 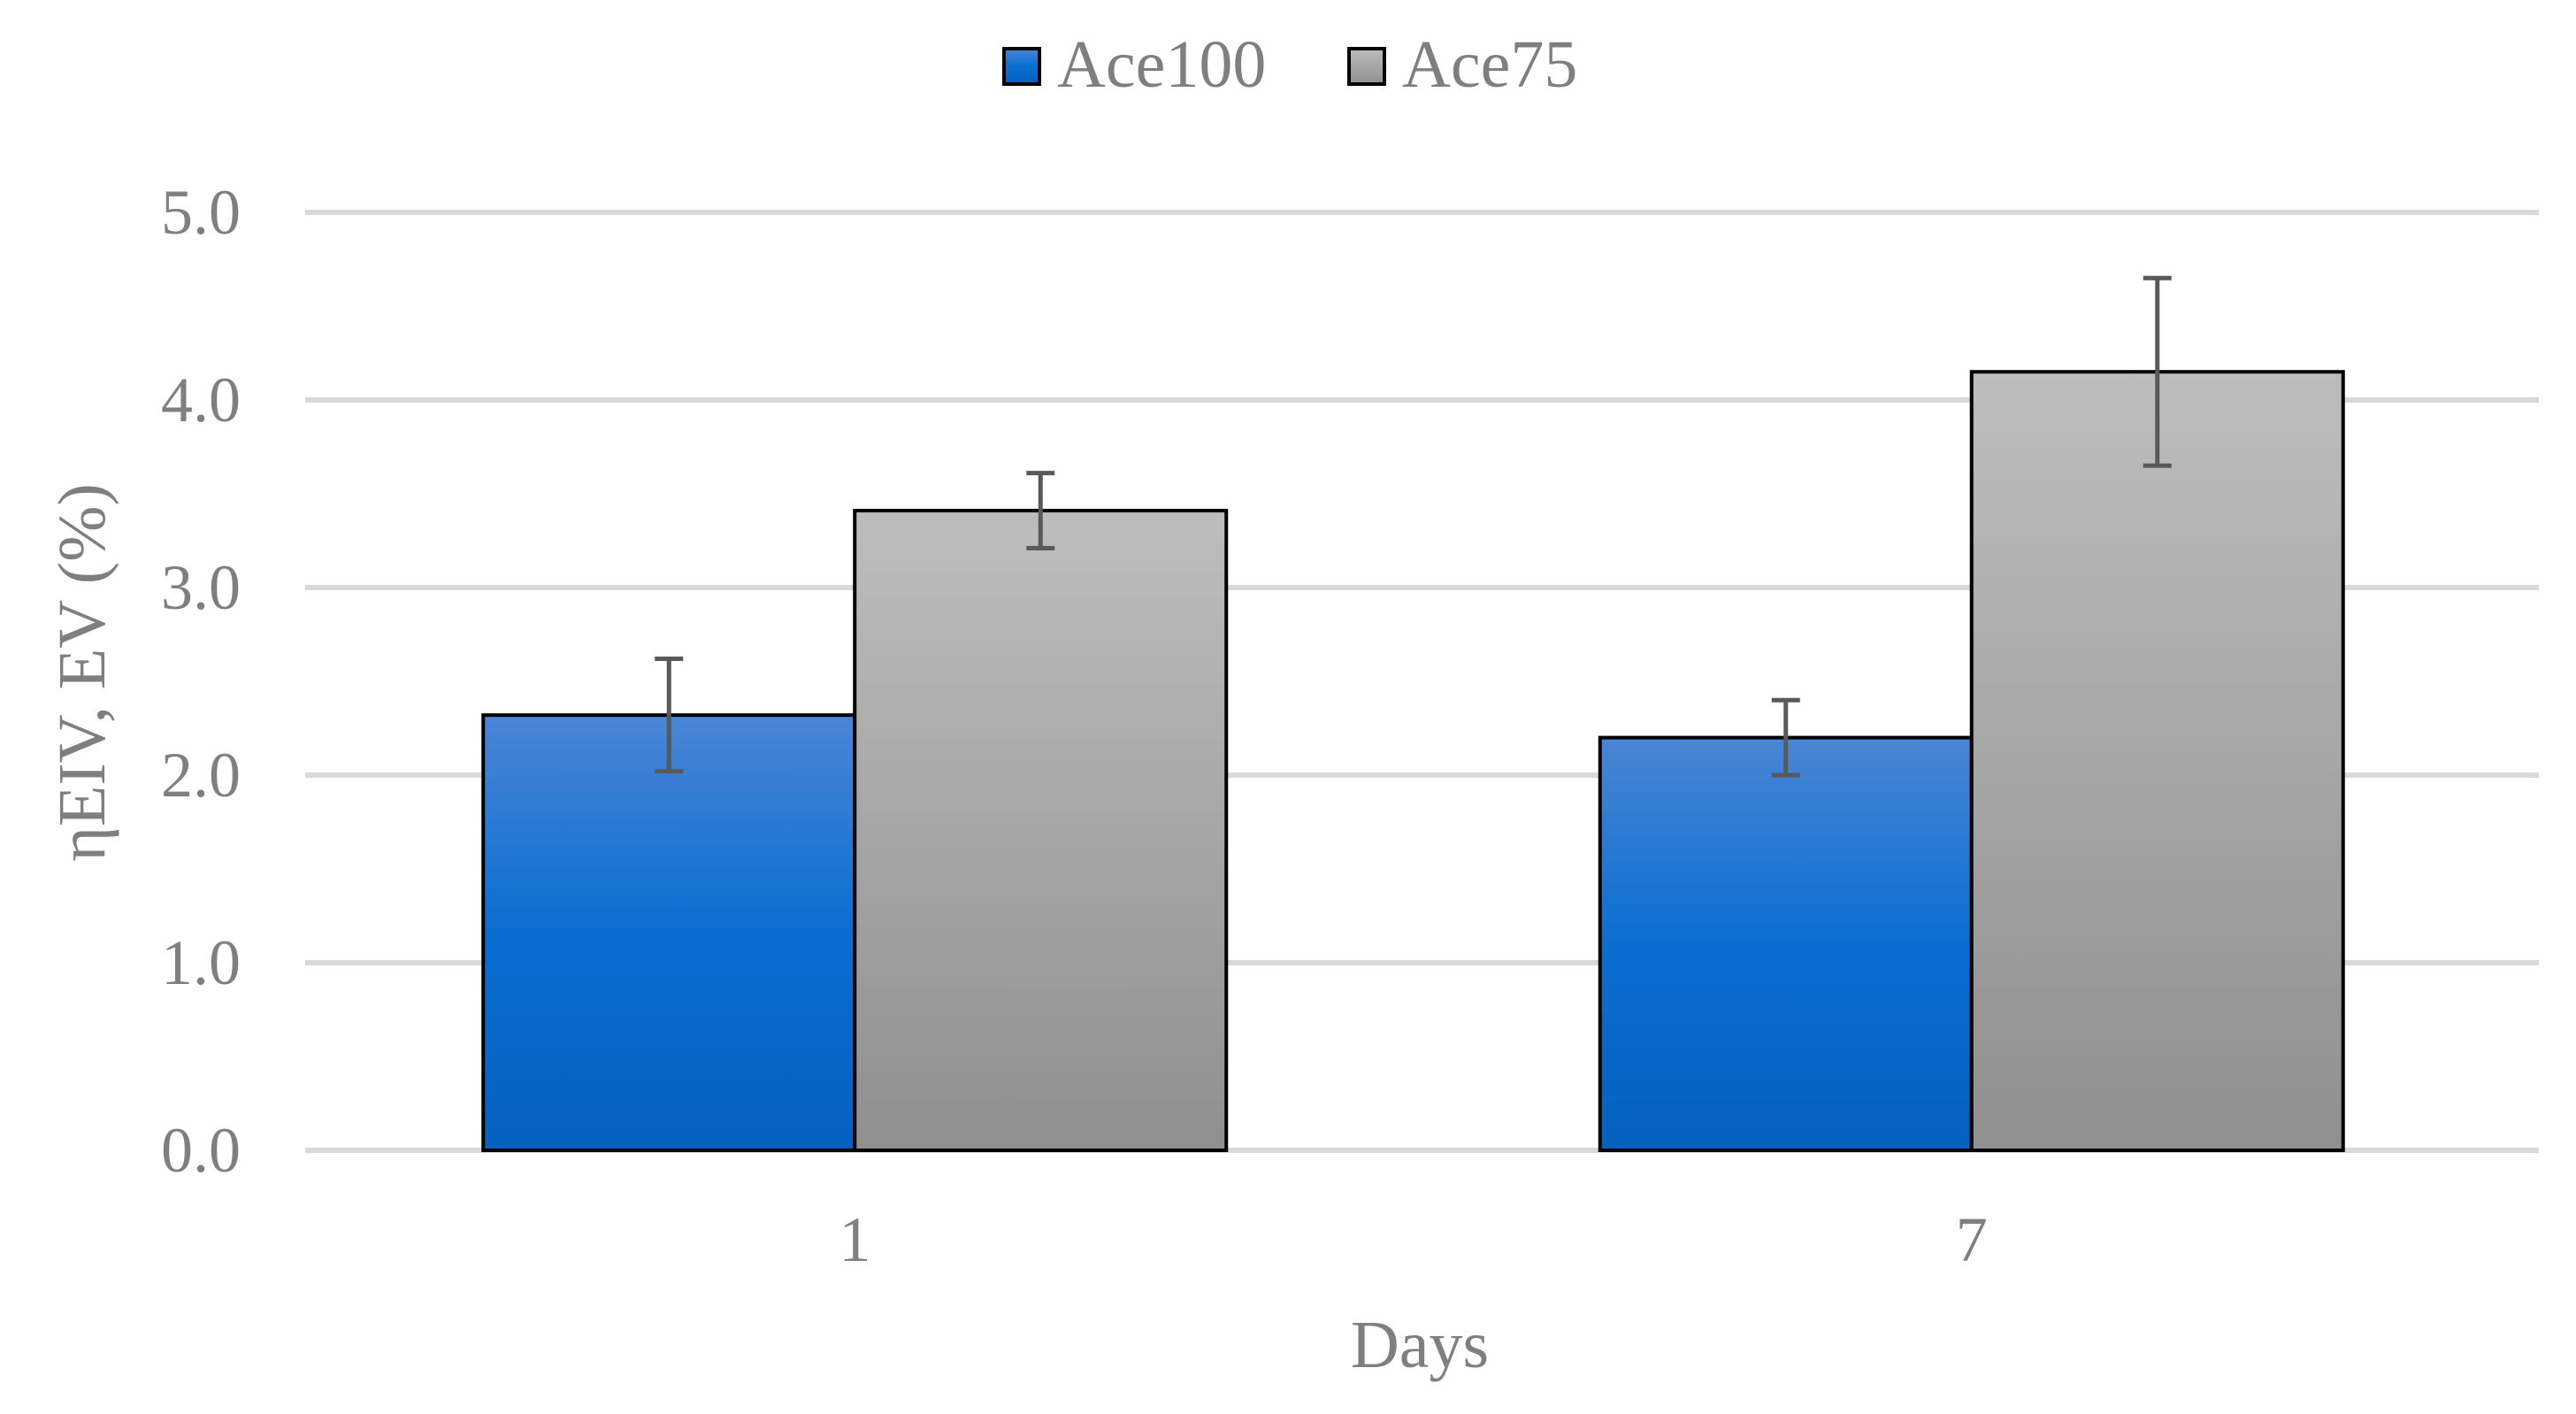 I want to click on y-tick-label: 4.0, so click(x=201, y=400).